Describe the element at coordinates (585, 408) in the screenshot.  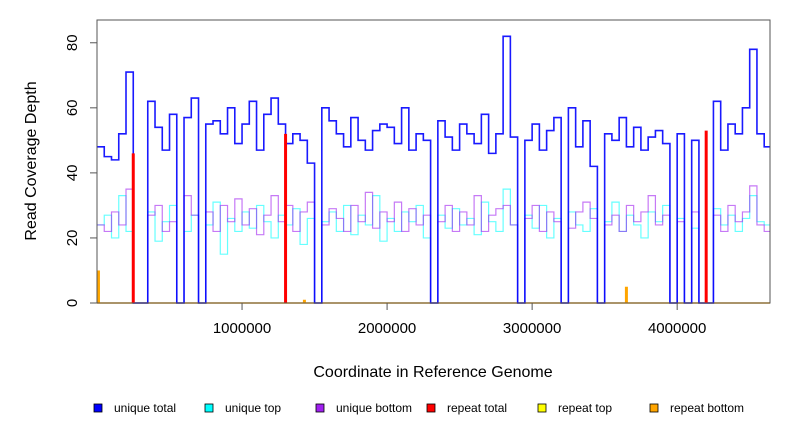
I see `legend-label: repeat top` at that location.